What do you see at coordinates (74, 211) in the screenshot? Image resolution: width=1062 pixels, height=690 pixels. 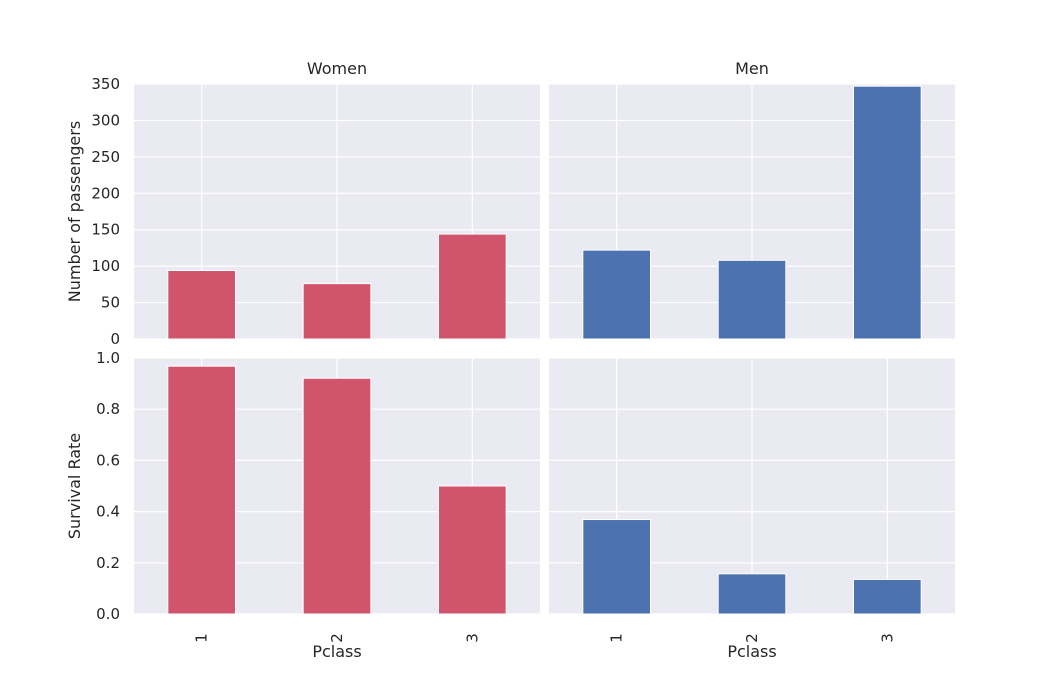 I see `y-axis-label: Number of passengers` at bounding box center [74, 211].